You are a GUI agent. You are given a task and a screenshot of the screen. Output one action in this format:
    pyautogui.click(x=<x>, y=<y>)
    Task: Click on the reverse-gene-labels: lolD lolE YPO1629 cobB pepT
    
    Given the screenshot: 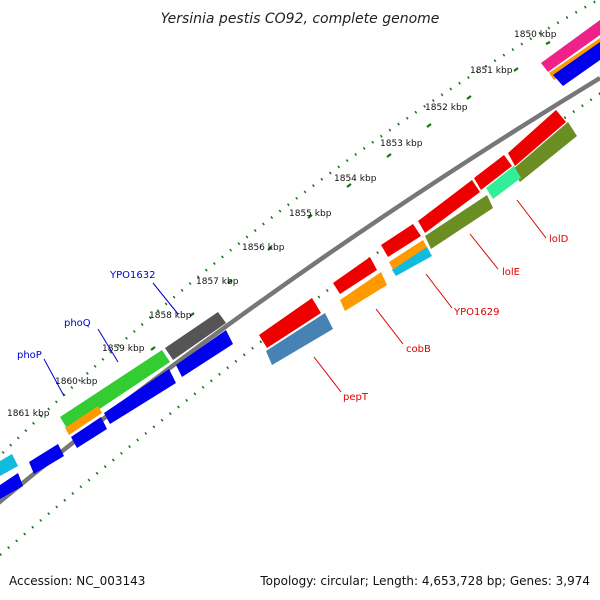 What is the action you would take?
    pyautogui.click(x=441, y=301)
    